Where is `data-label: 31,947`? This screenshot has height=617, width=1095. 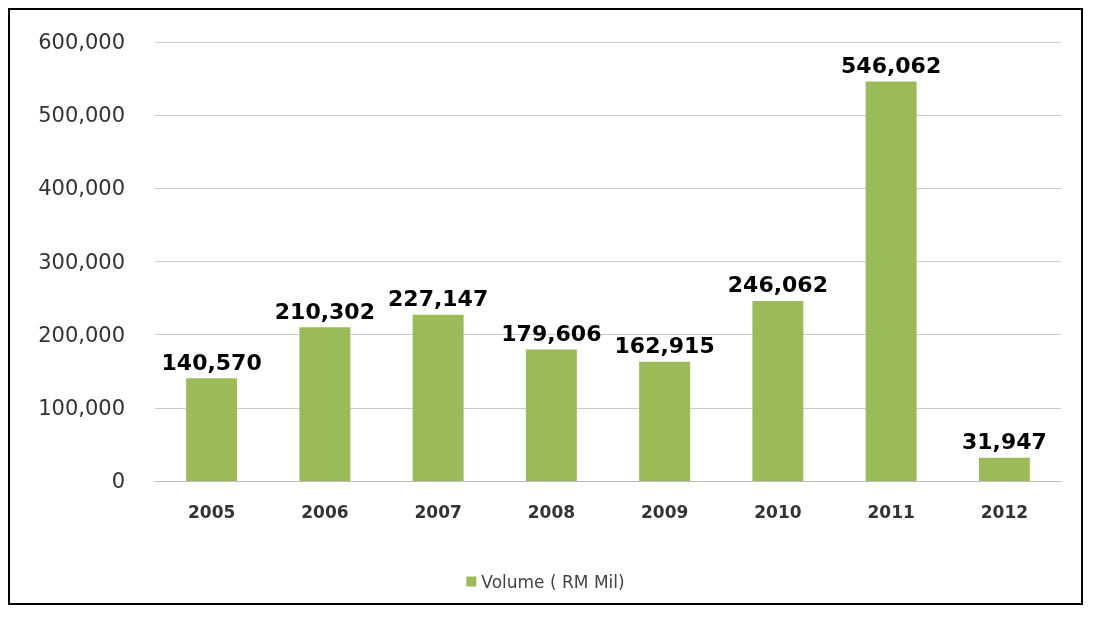 data-label: 31,947 is located at coordinates (1004, 442).